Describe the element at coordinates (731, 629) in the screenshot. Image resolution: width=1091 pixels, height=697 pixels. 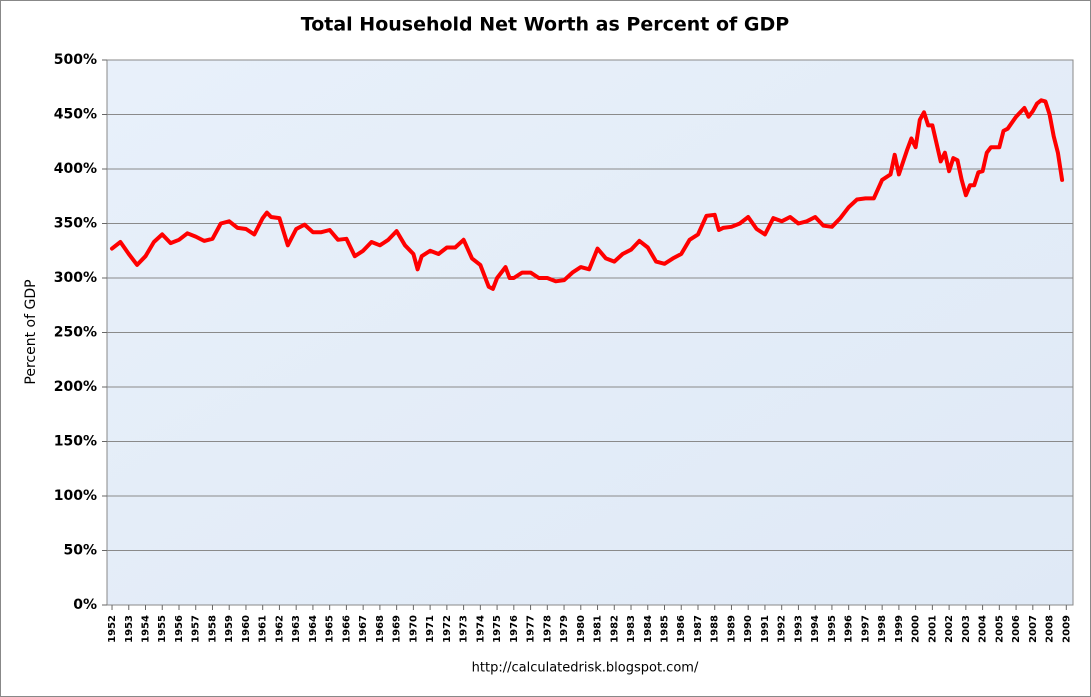
I see `x-tick-label: 1989` at that location.